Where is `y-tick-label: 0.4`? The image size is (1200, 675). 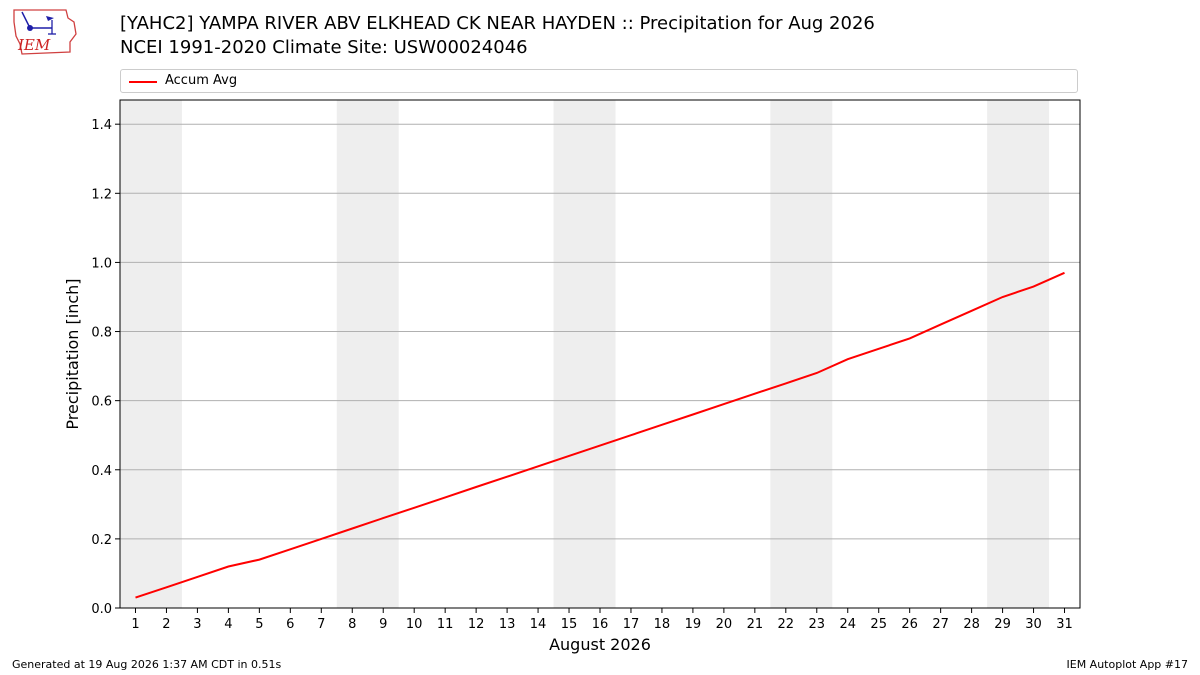
y-tick-label: 0.4 is located at coordinates (101, 471).